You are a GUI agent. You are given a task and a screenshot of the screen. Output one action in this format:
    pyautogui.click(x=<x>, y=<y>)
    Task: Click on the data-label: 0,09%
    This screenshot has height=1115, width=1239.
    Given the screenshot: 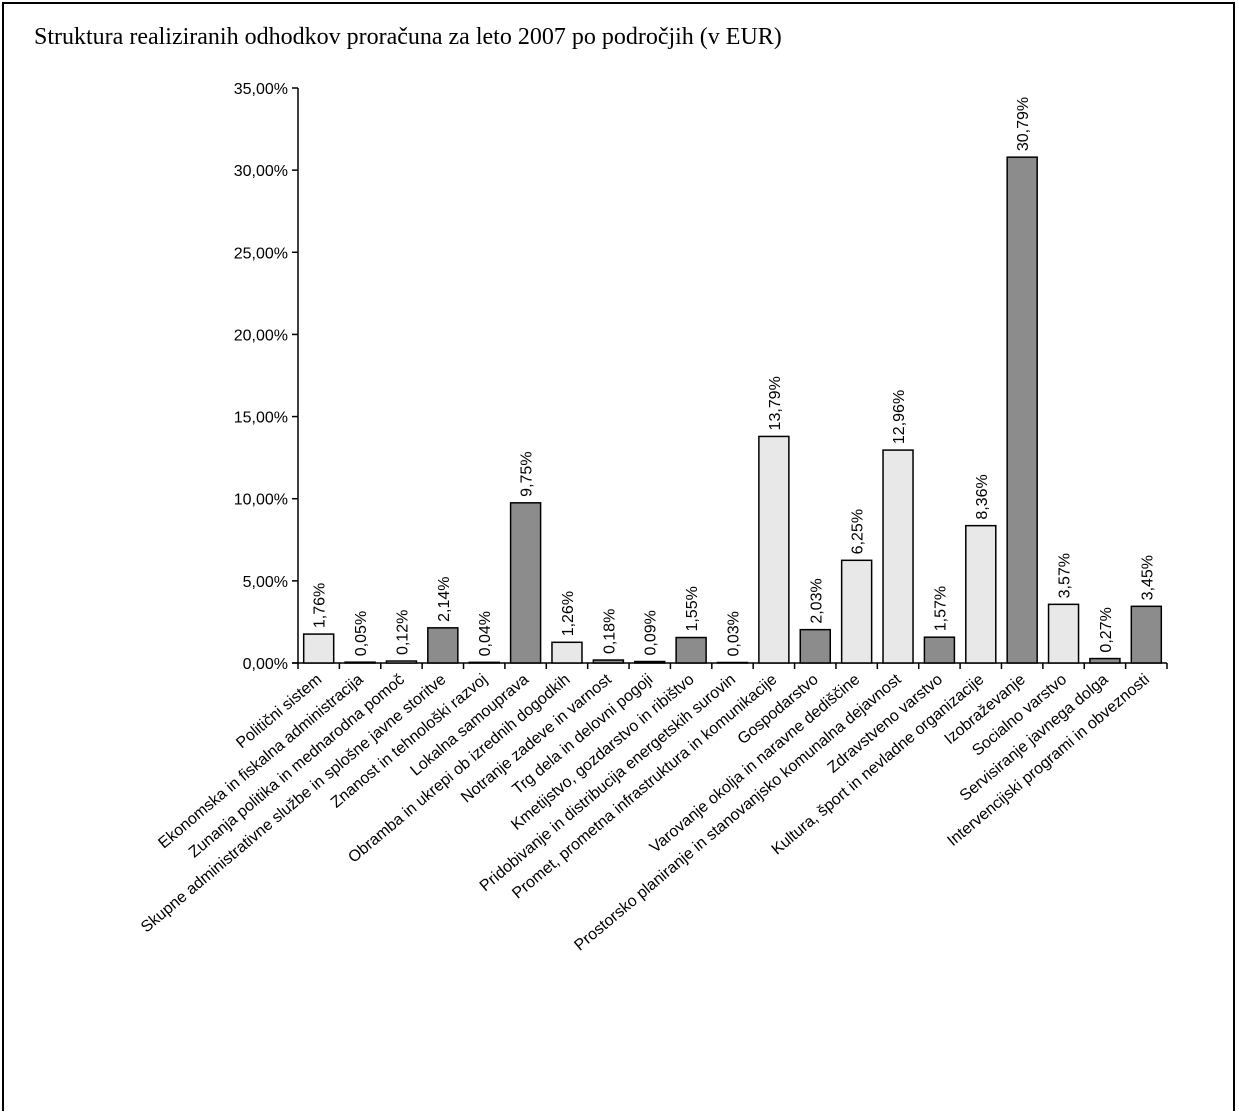 What is the action you would take?
    pyautogui.click(x=651, y=632)
    